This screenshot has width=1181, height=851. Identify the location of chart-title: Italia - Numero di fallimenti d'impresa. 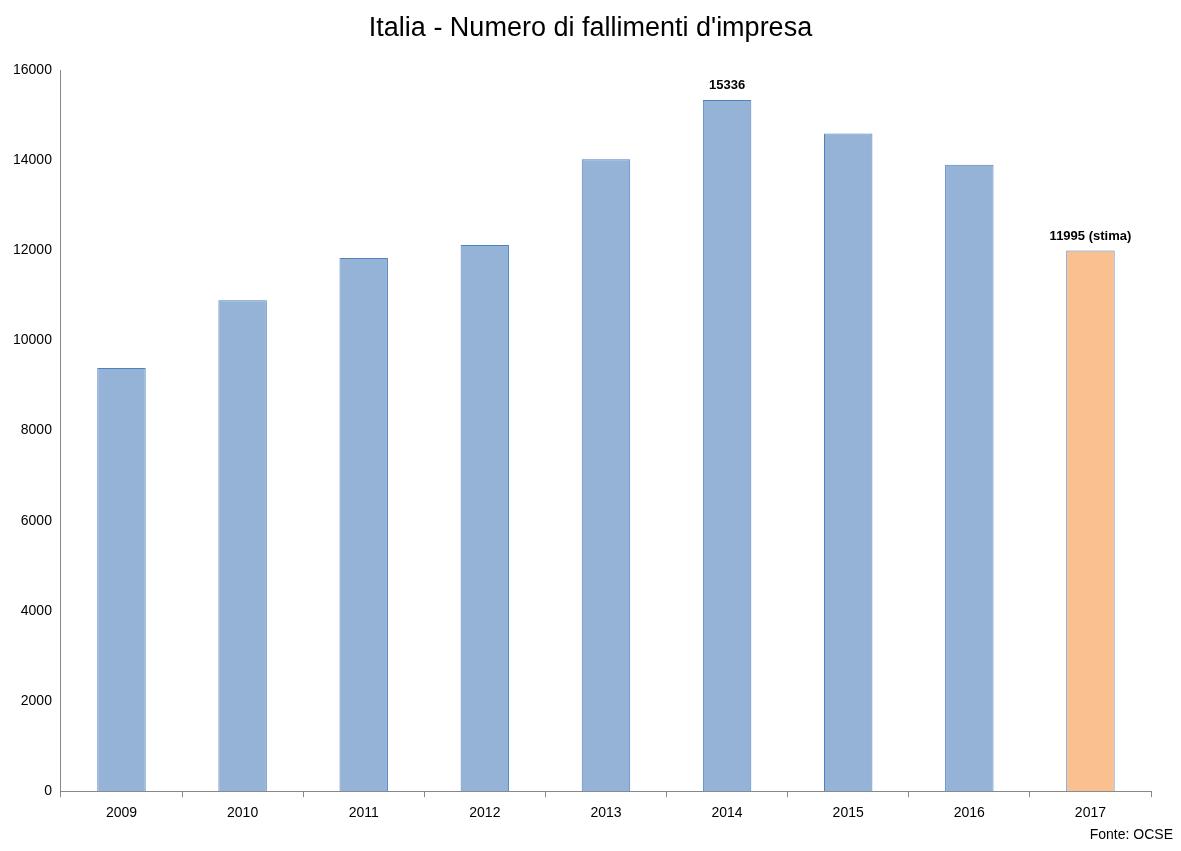
(590, 27).